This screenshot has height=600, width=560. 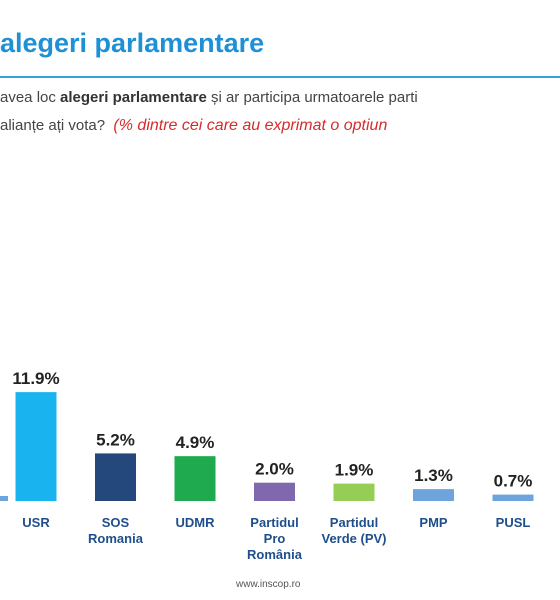 What do you see at coordinates (195, 442) in the screenshot?
I see `bar-value-label-2: 4.9%` at bounding box center [195, 442].